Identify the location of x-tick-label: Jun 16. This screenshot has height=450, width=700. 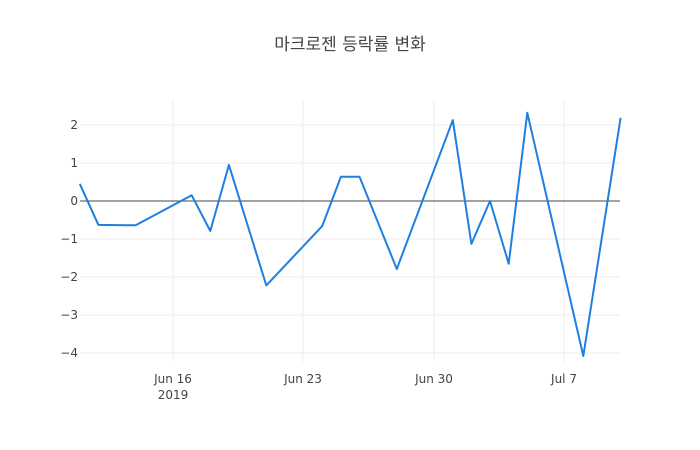
(172, 379).